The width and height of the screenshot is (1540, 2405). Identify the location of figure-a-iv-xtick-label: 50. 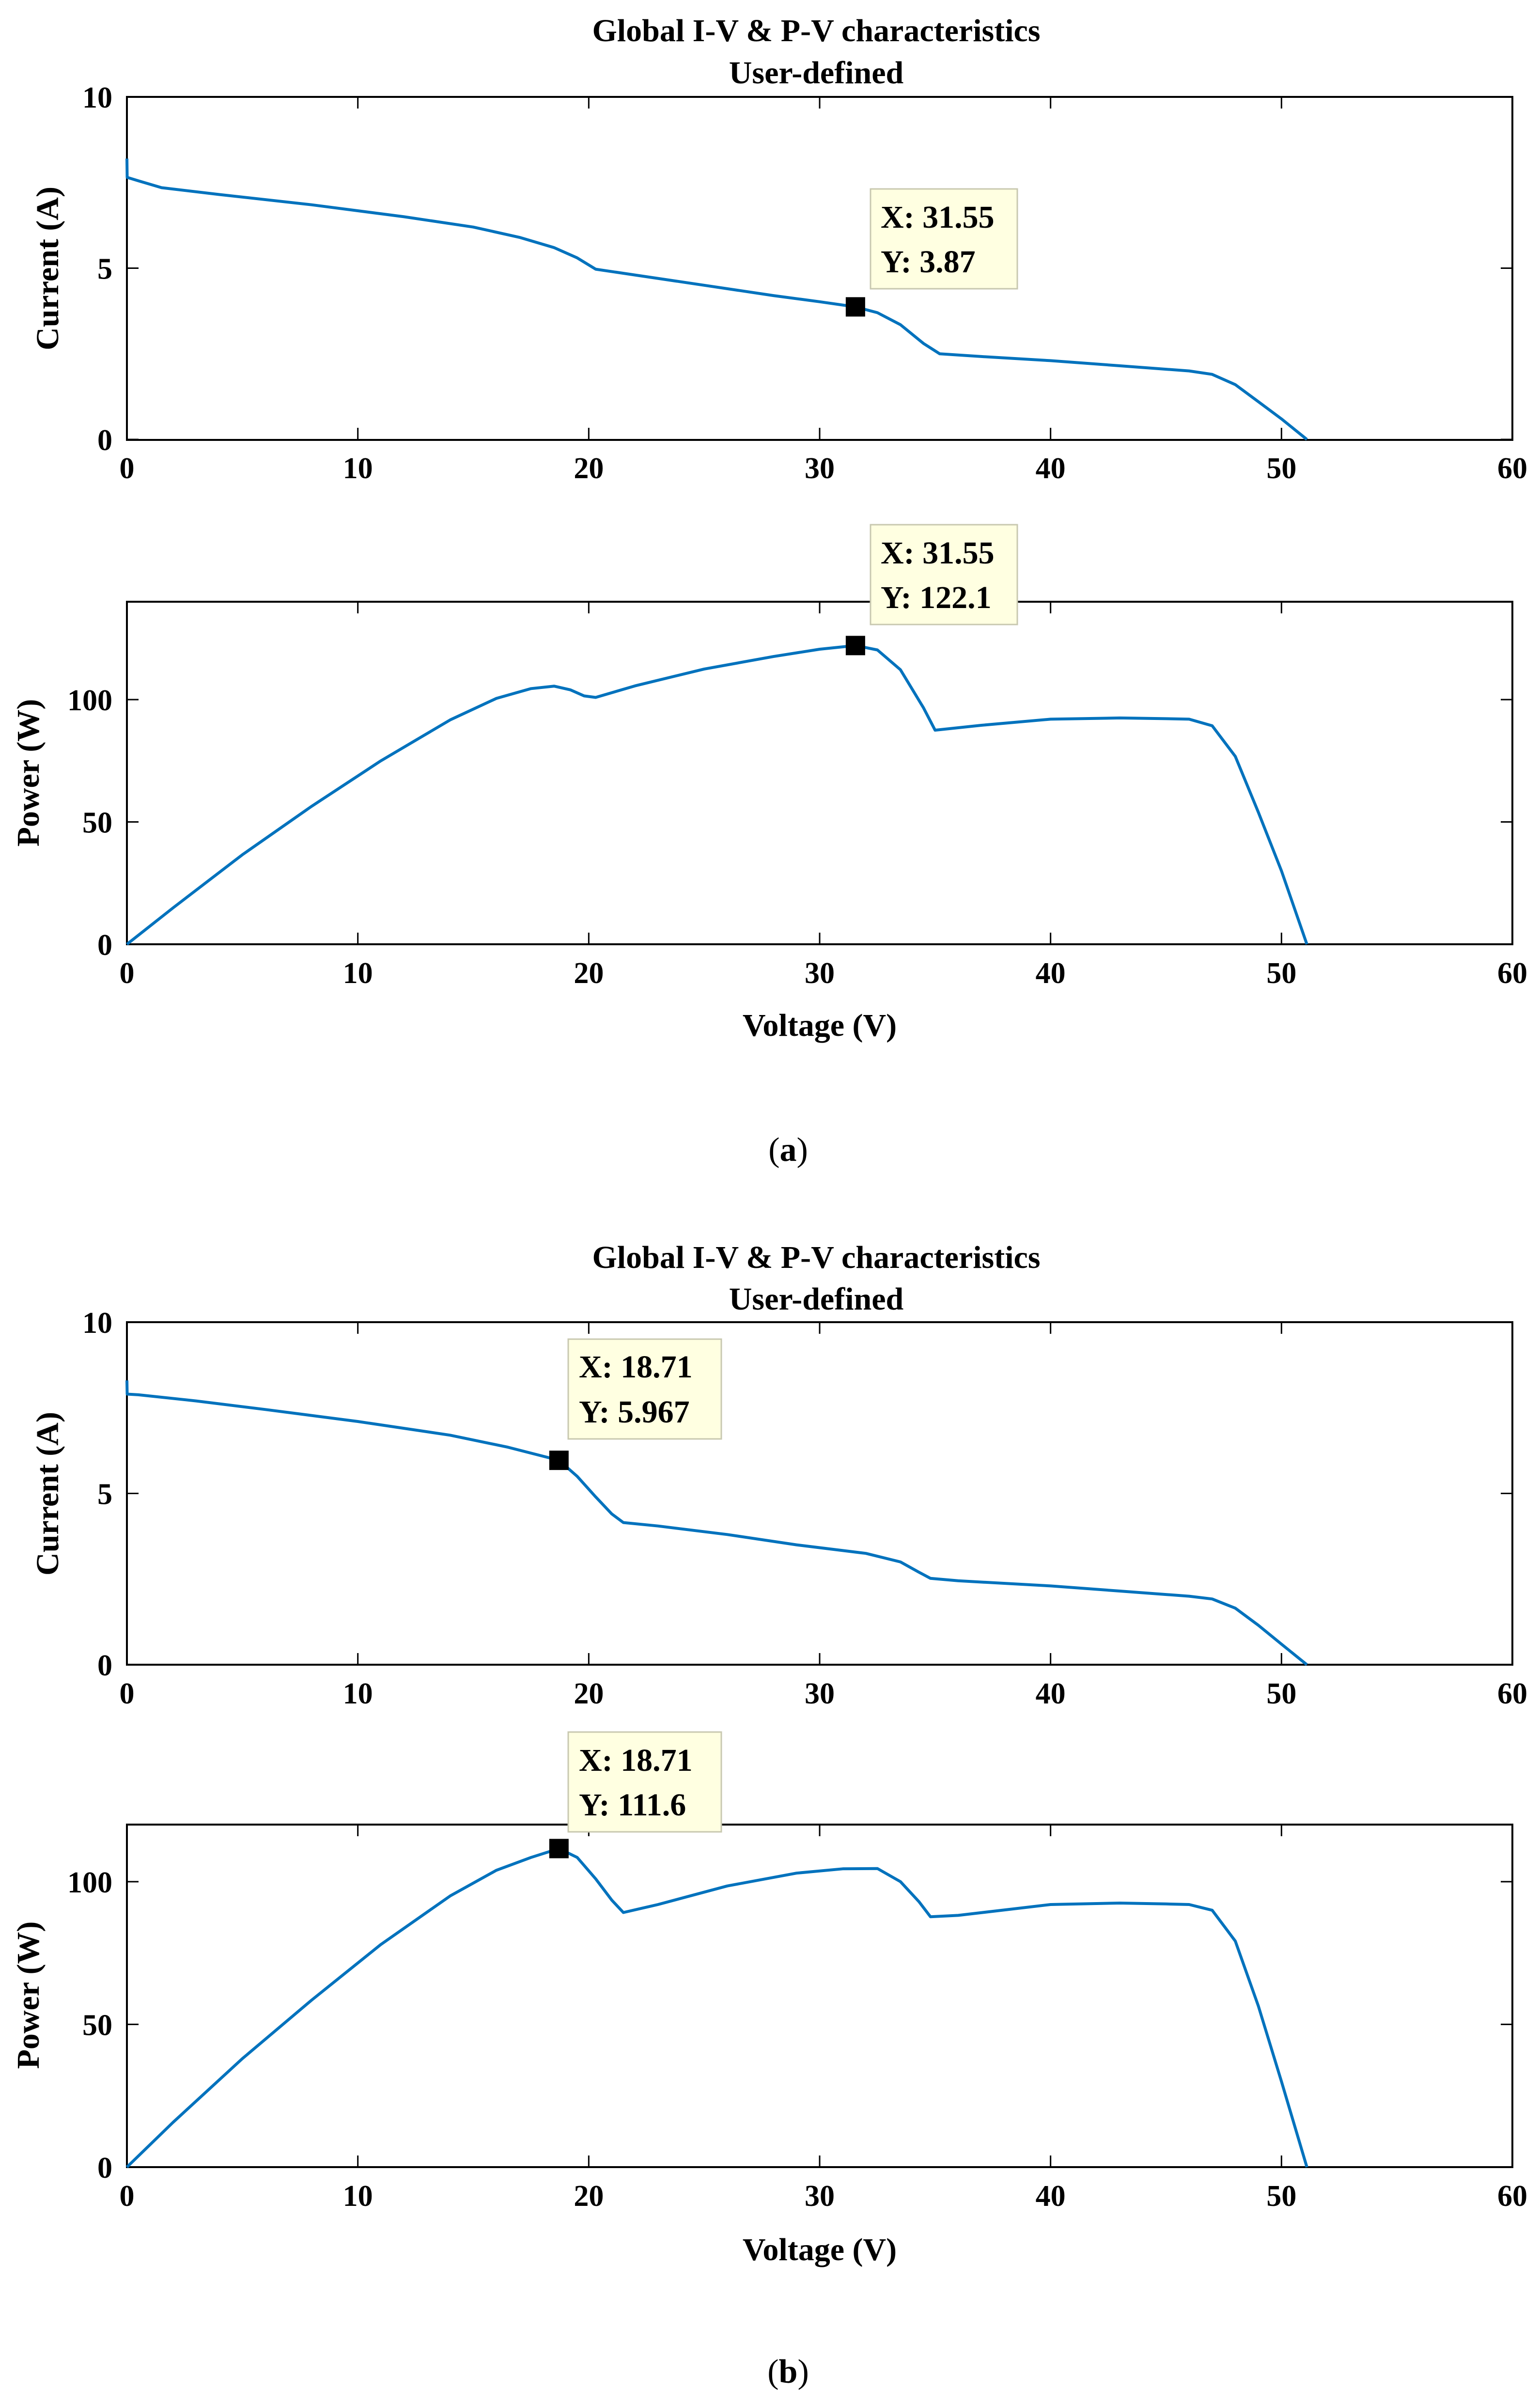
(1281, 468).